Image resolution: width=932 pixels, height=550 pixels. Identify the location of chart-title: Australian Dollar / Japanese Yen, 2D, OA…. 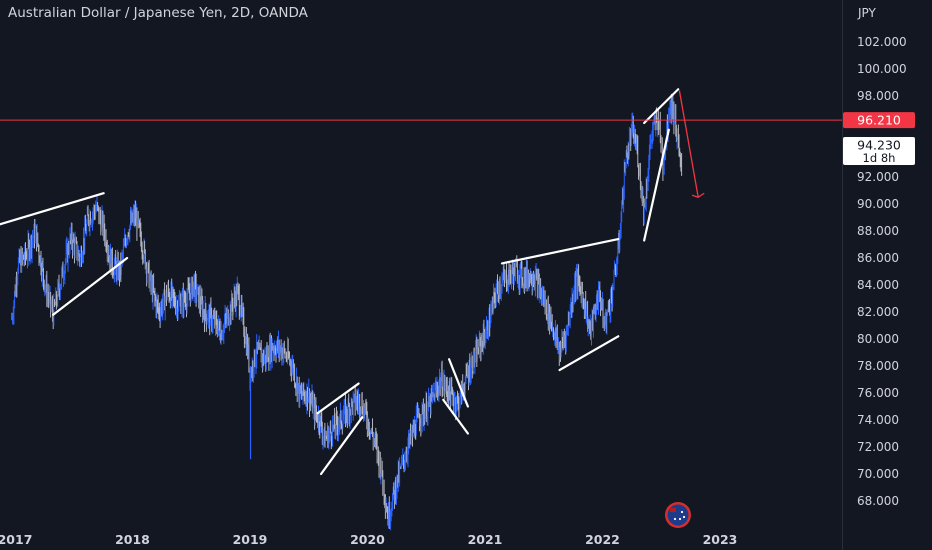
(158, 13).